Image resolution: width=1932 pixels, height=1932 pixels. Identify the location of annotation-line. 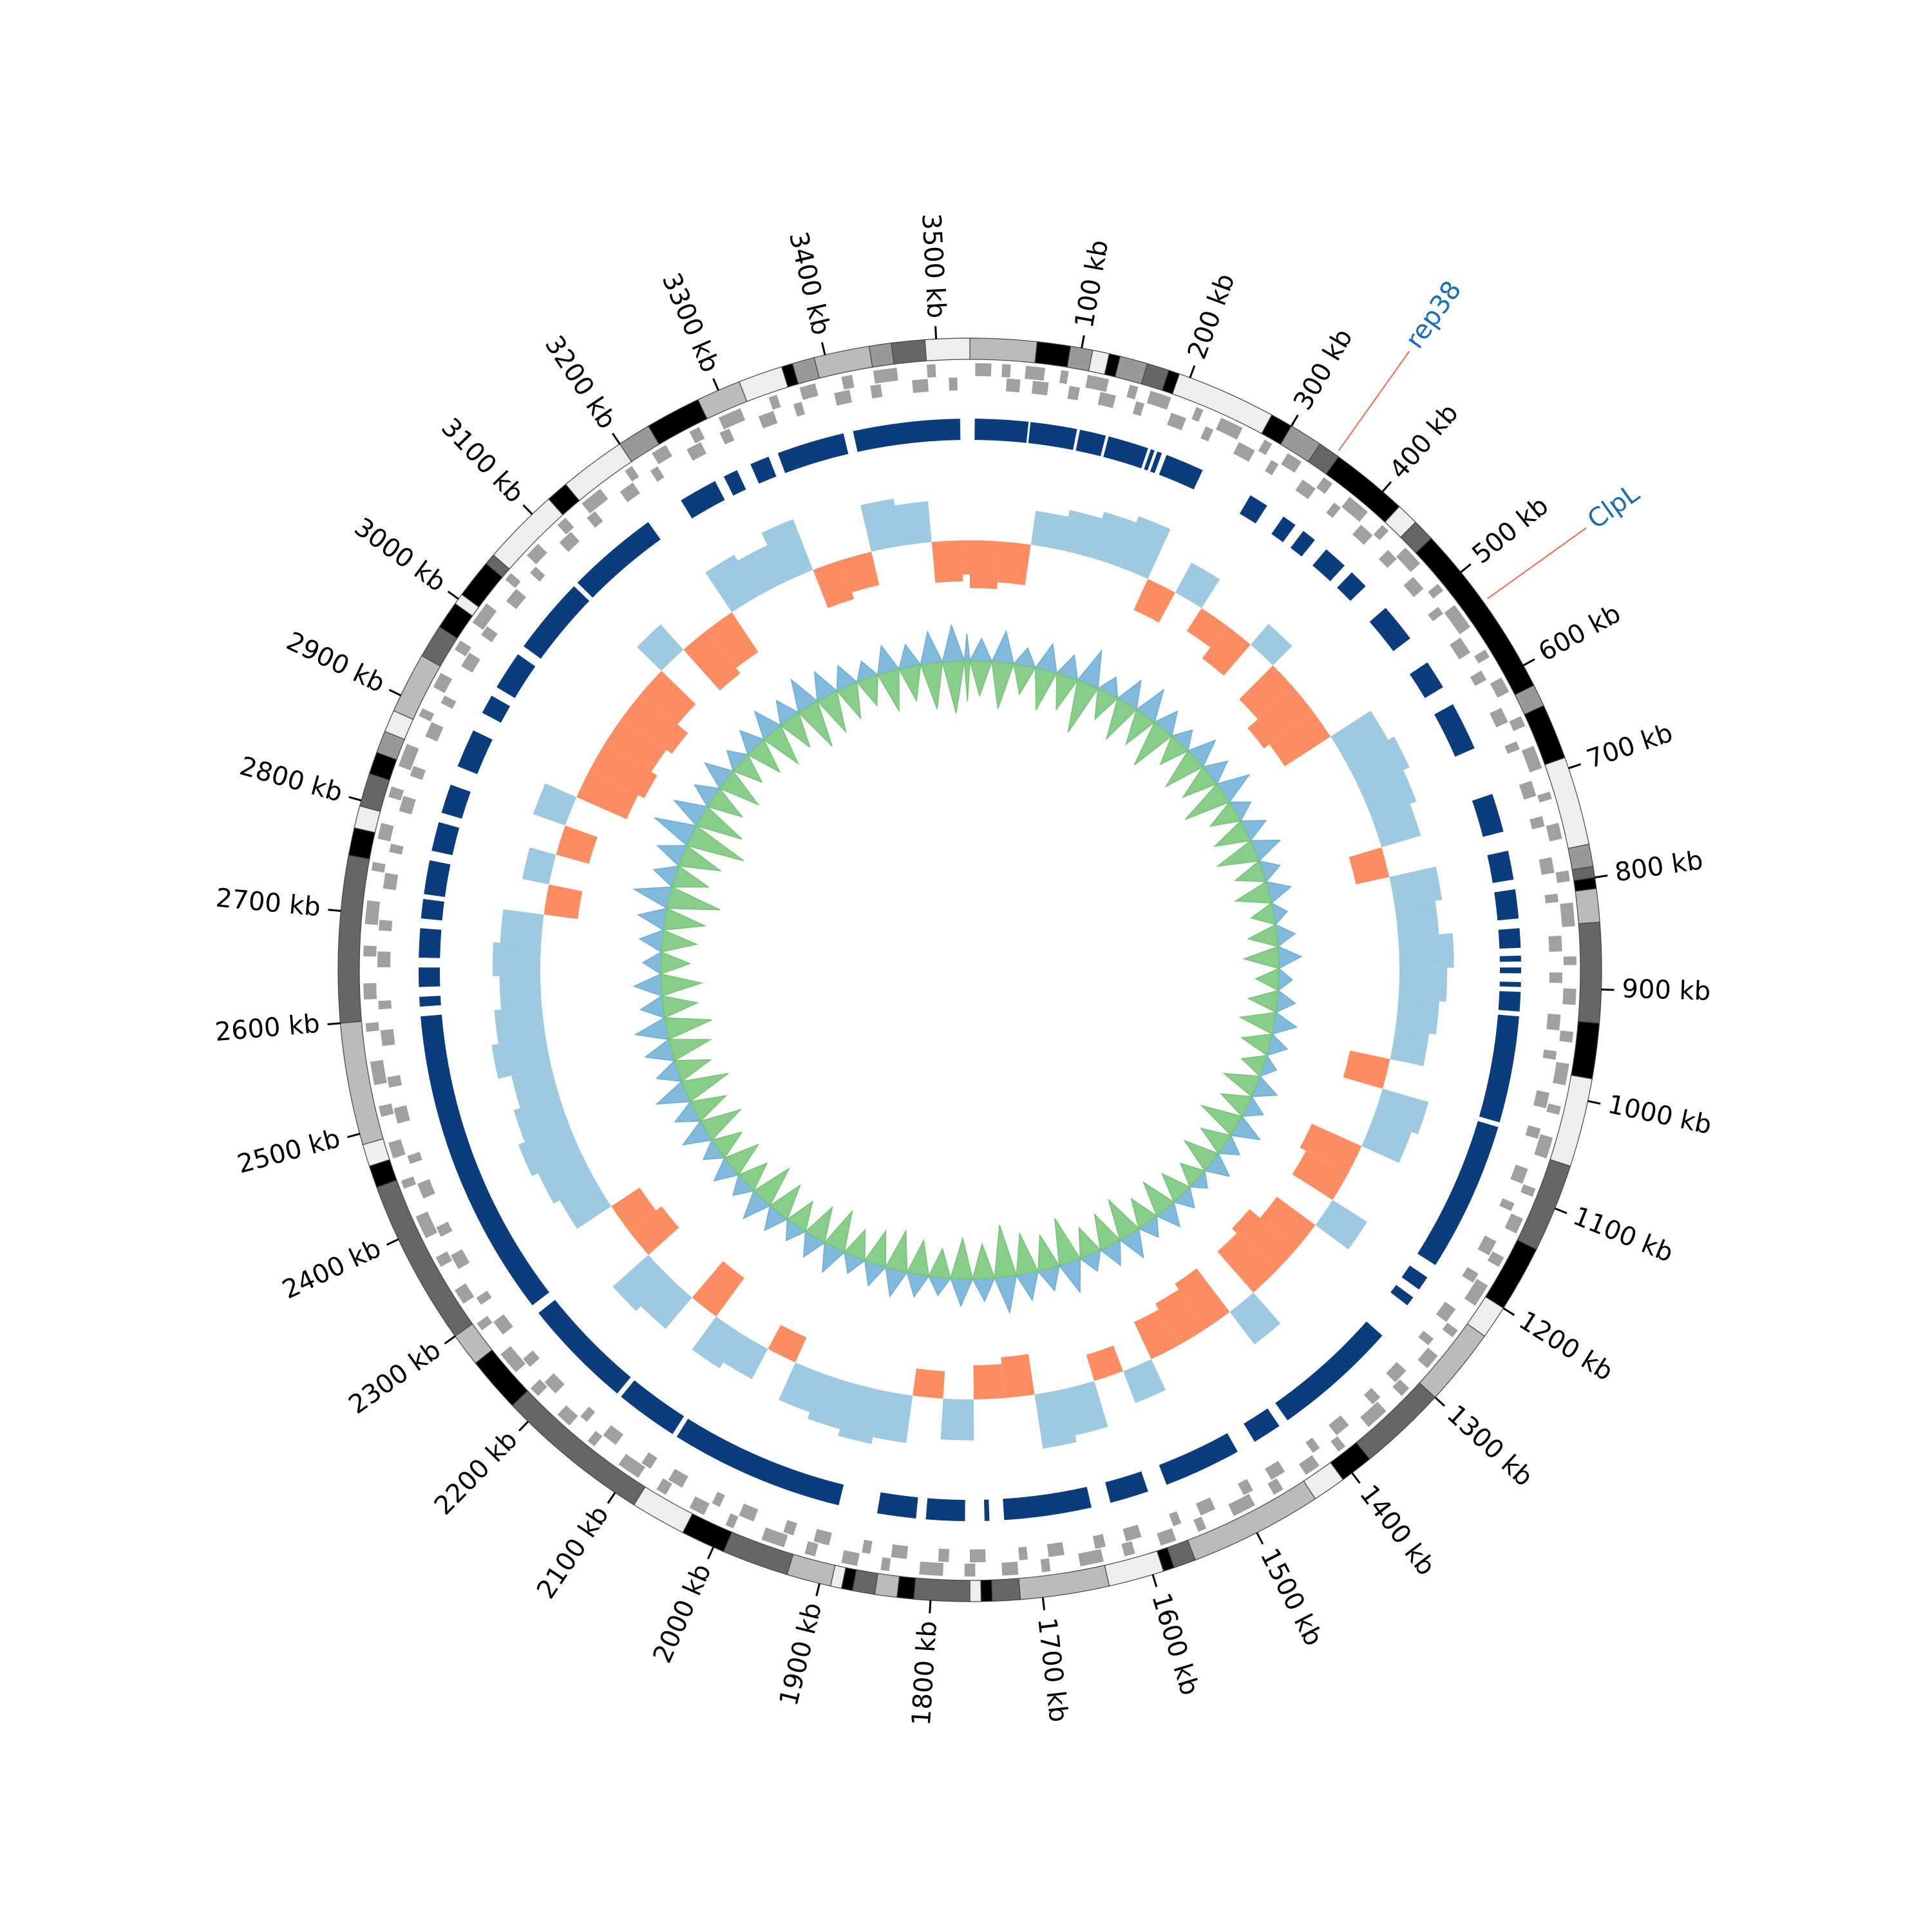
(1537, 563).